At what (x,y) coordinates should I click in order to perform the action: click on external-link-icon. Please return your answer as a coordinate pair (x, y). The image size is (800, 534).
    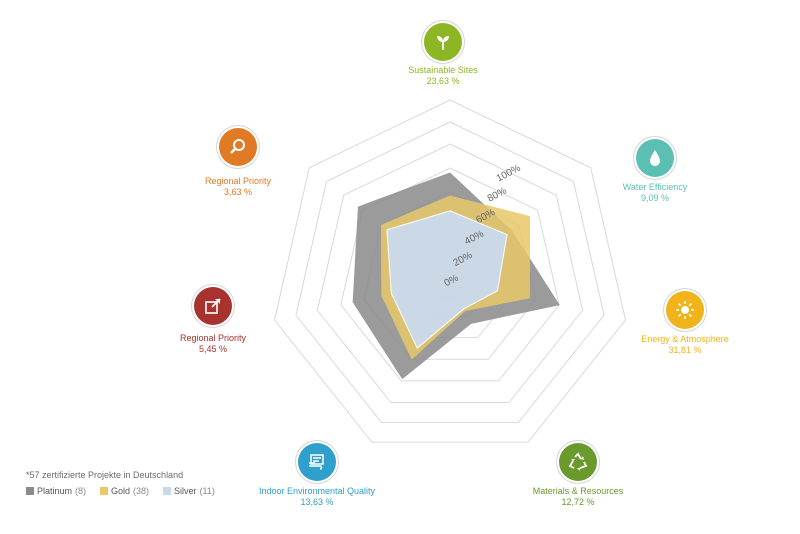
    Looking at the image, I should click on (213, 306).